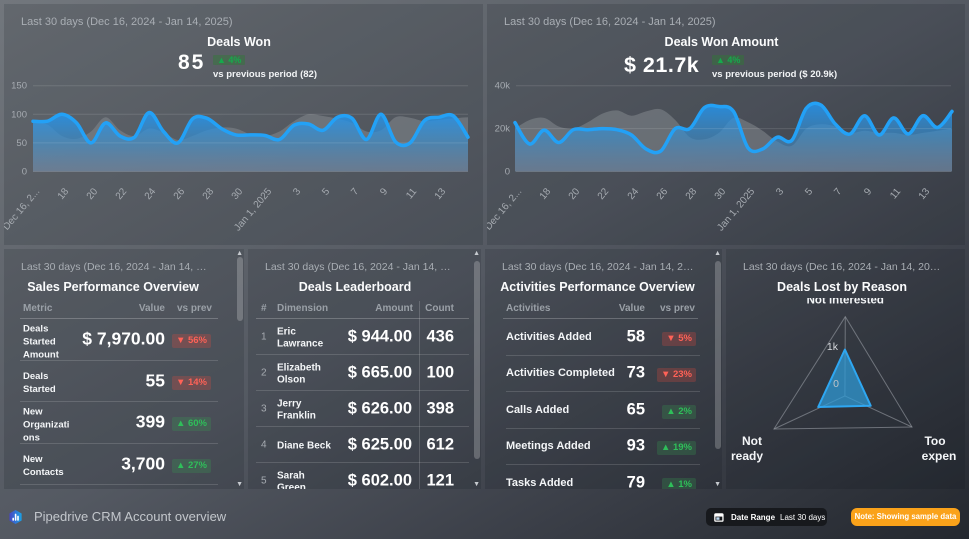 The image size is (969, 539). What do you see at coordinates (747, 456) in the screenshot?
I see `svg-text: ready` at bounding box center [747, 456].